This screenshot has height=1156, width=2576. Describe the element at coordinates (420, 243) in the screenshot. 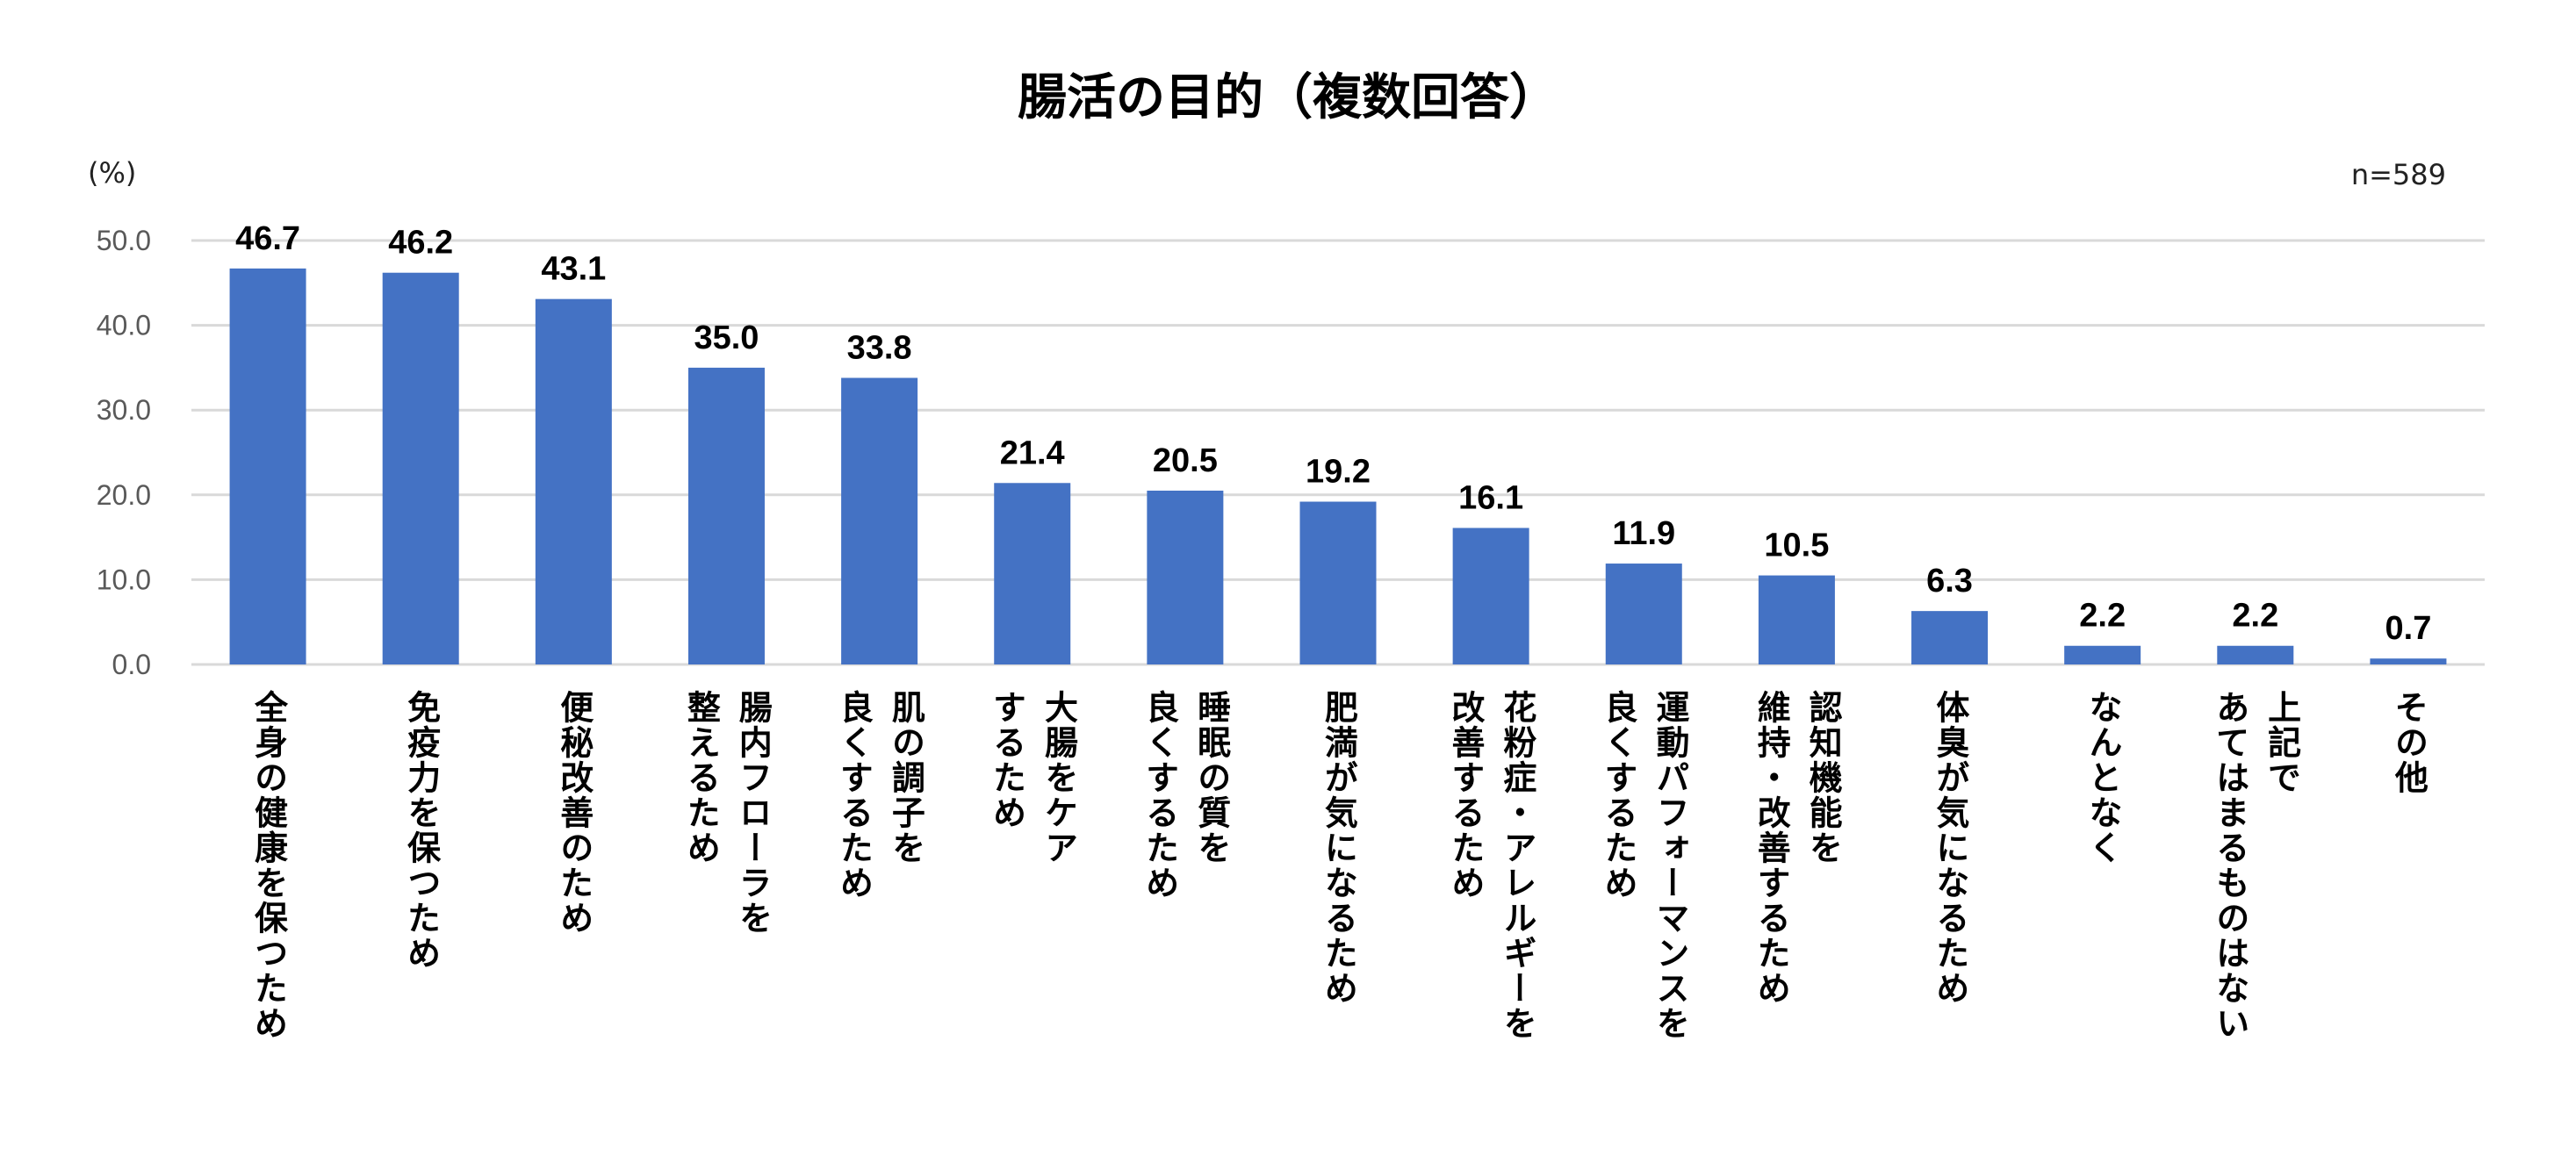

I see `data-label: 46.2` at that location.